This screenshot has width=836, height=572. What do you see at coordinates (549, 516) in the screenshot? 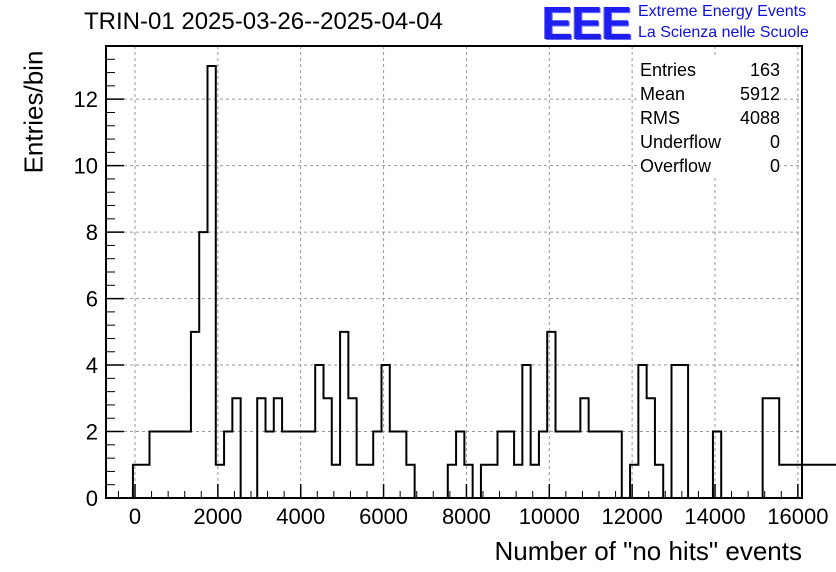
I see `x-tick-label: 10000` at bounding box center [549, 516].